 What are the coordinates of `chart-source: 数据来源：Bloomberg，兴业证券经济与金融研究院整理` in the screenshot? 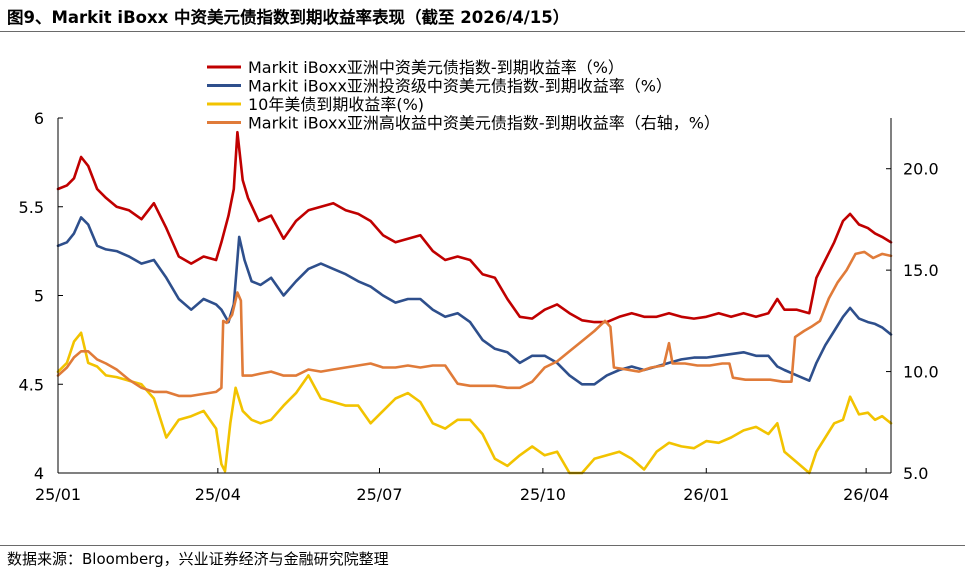 It's located at (198, 559).